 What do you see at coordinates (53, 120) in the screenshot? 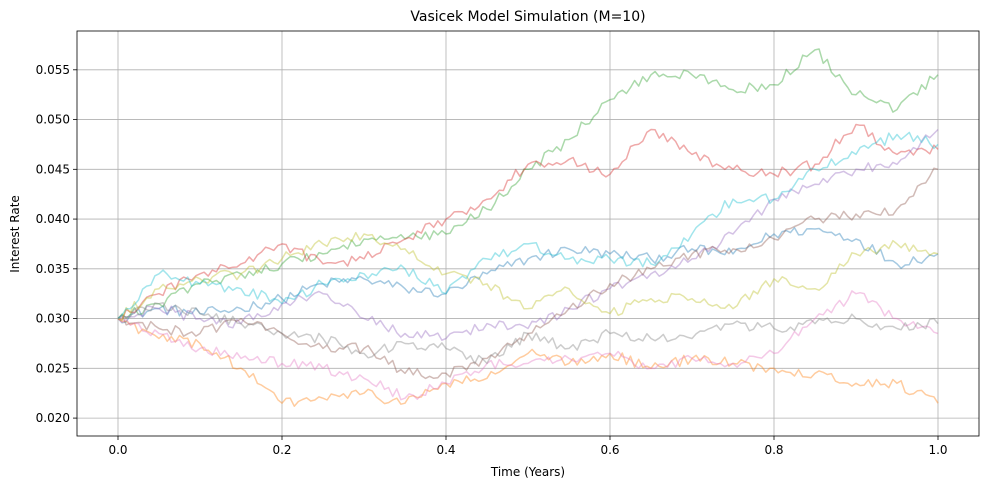
I see `y-tick-label: 0.050` at bounding box center [53, 120].